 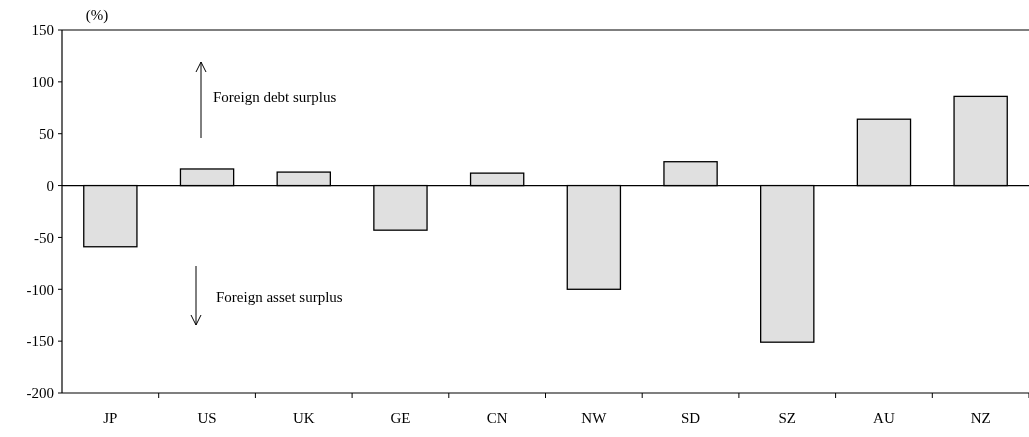 What do you see at coordinates (207, 418) in the screenshot?
I see `x-tick-label: US` at bounding box center [207, 418].